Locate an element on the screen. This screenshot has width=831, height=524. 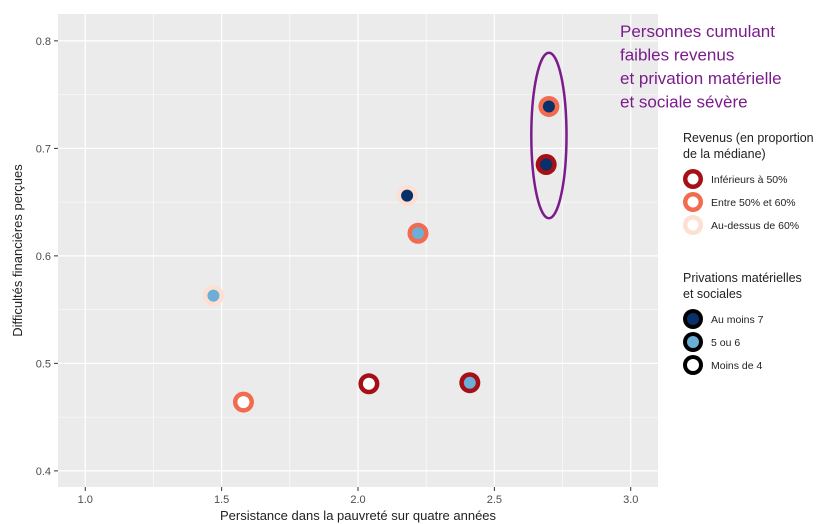
legend-title: et sociales is located at coordinates (712, 294).